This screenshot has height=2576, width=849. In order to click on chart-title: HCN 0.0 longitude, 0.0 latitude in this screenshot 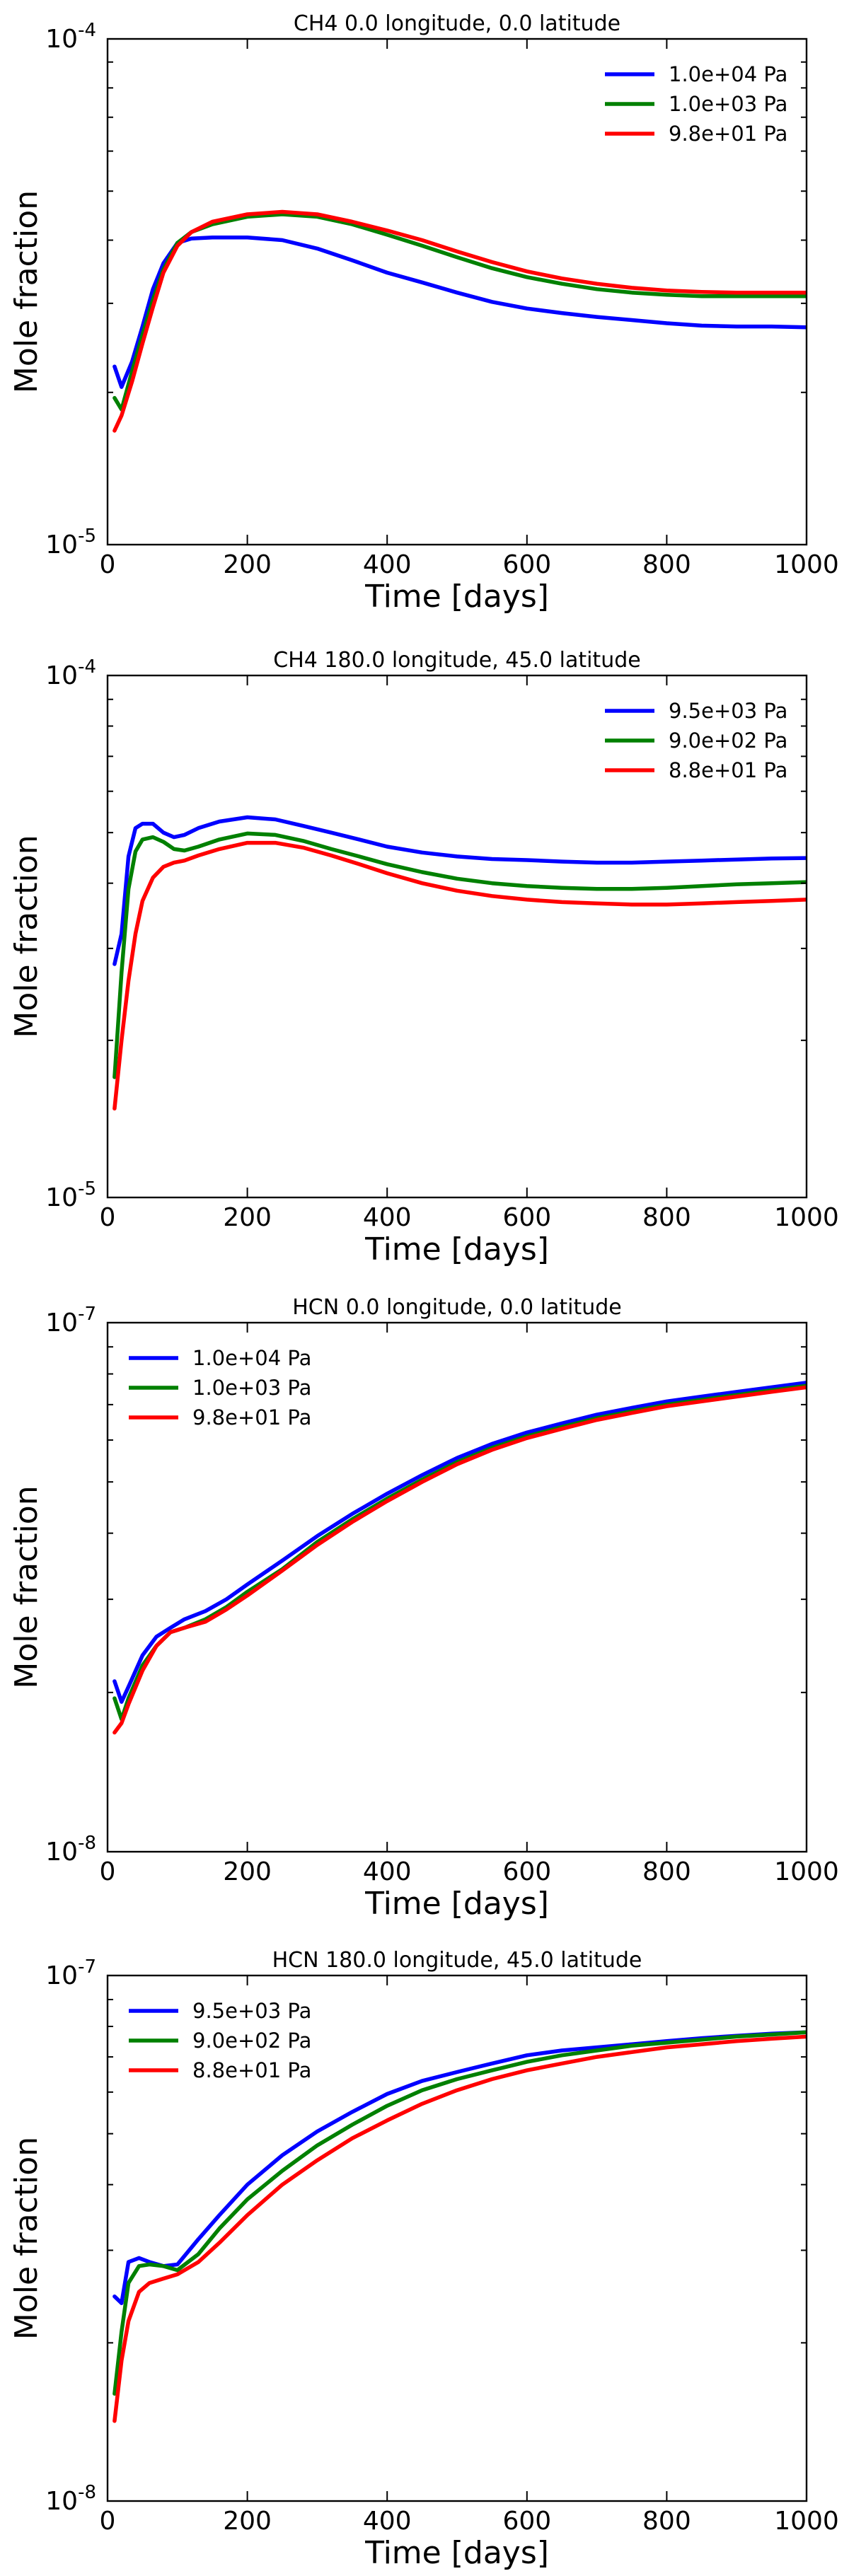, I will do `click(457, 1307)`.